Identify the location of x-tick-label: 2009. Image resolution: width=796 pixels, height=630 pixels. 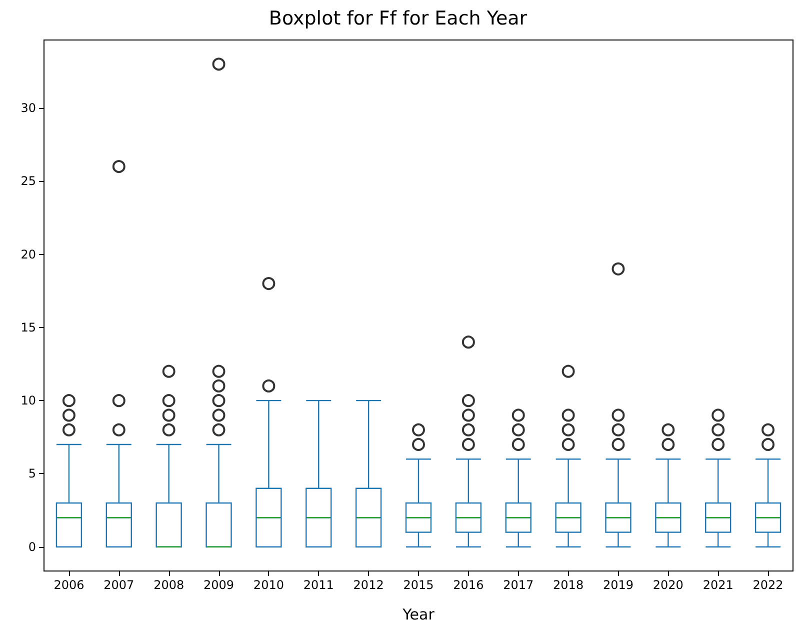
(218, 585).